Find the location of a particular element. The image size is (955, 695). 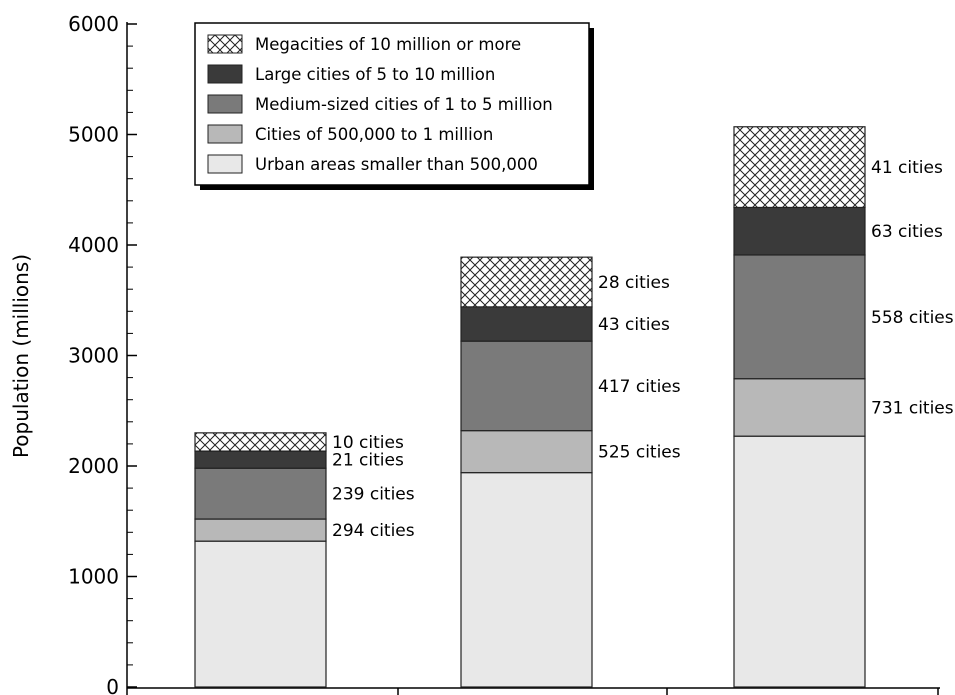

legend-label-1: Cities of 500,000 to 1 million is located at coordinates (374, 134).